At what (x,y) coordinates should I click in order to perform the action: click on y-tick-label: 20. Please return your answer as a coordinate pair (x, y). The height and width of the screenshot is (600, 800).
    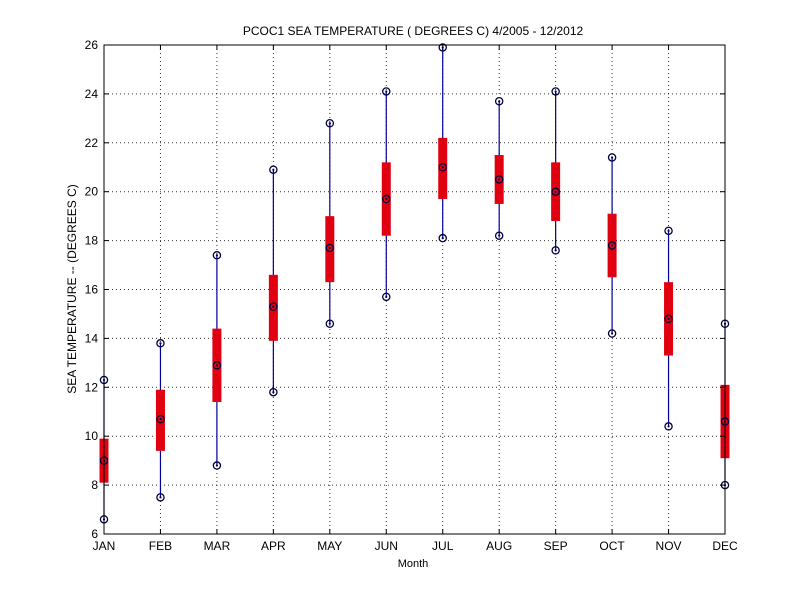
    Looking at the image, I should click on (92, 192).